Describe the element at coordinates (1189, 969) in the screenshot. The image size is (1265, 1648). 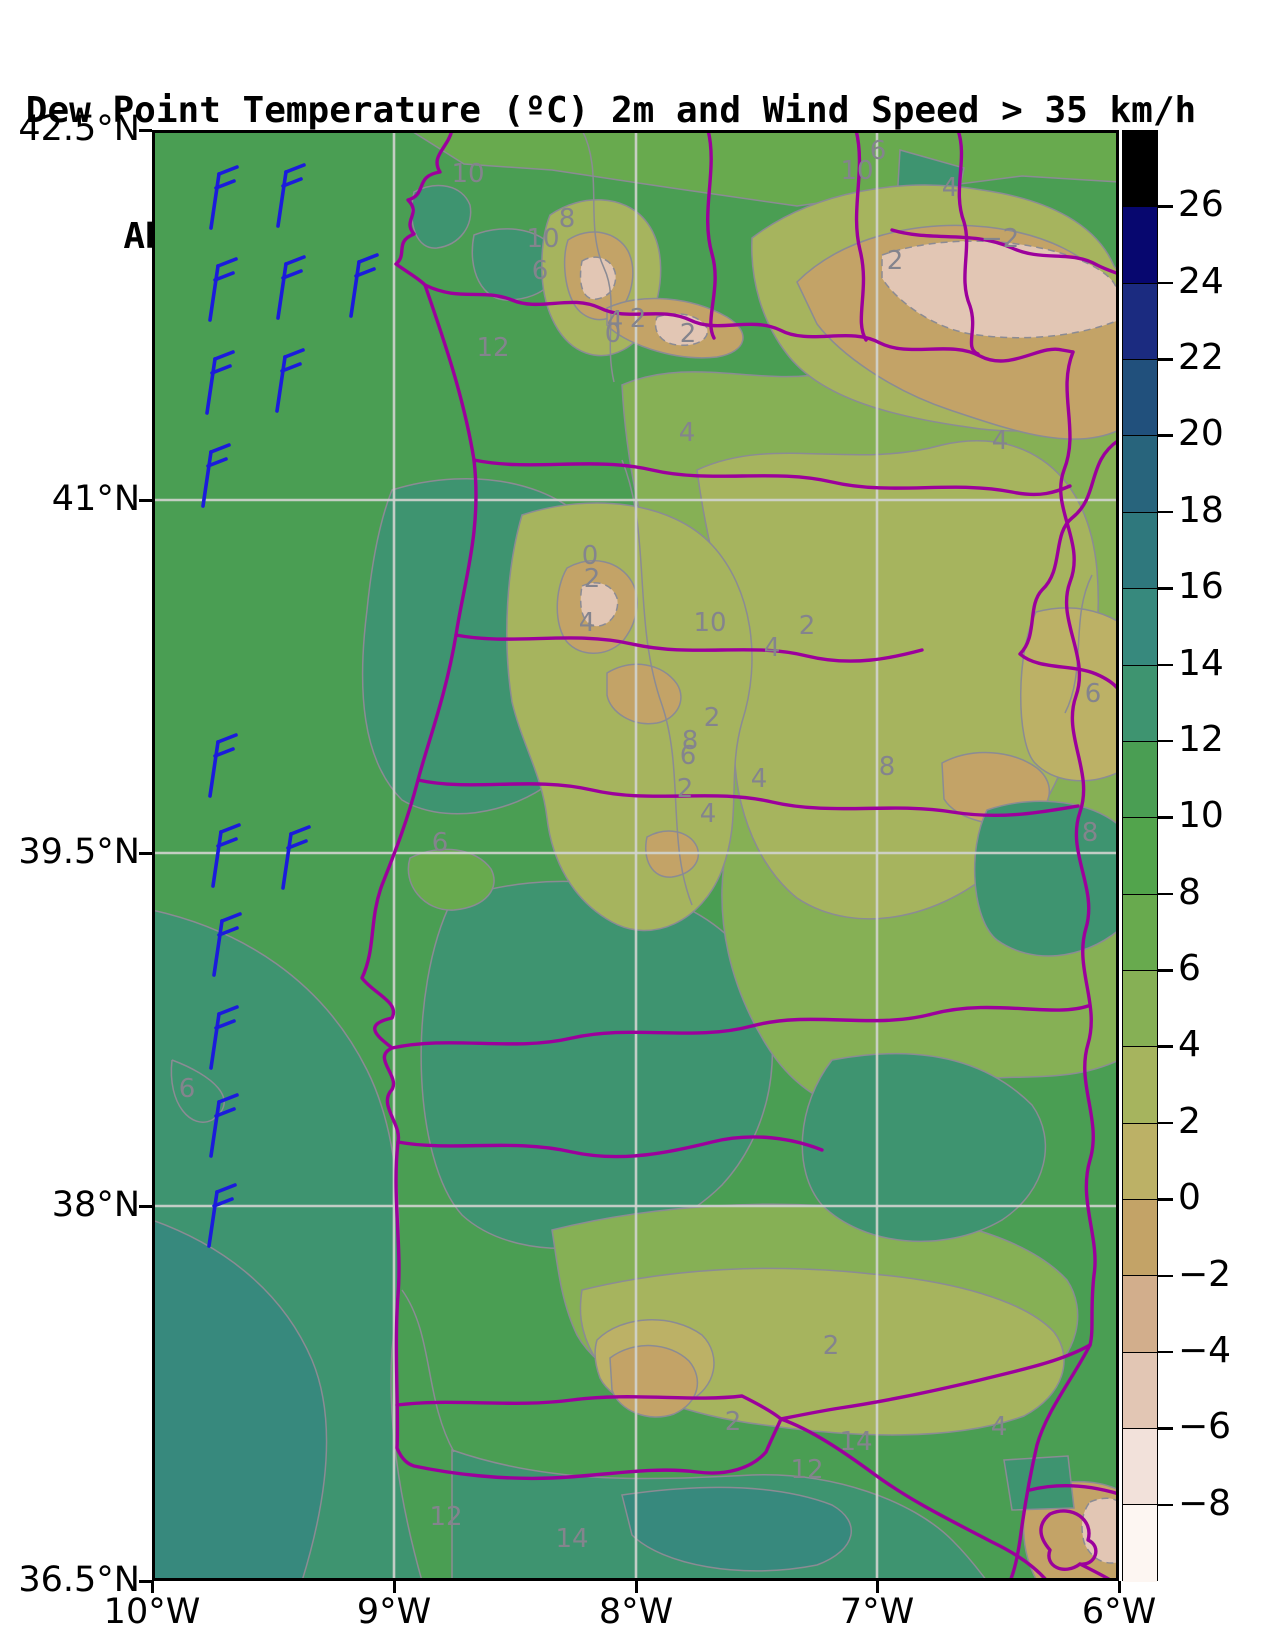
I see `colorbar-tick-label: 6` at that location.